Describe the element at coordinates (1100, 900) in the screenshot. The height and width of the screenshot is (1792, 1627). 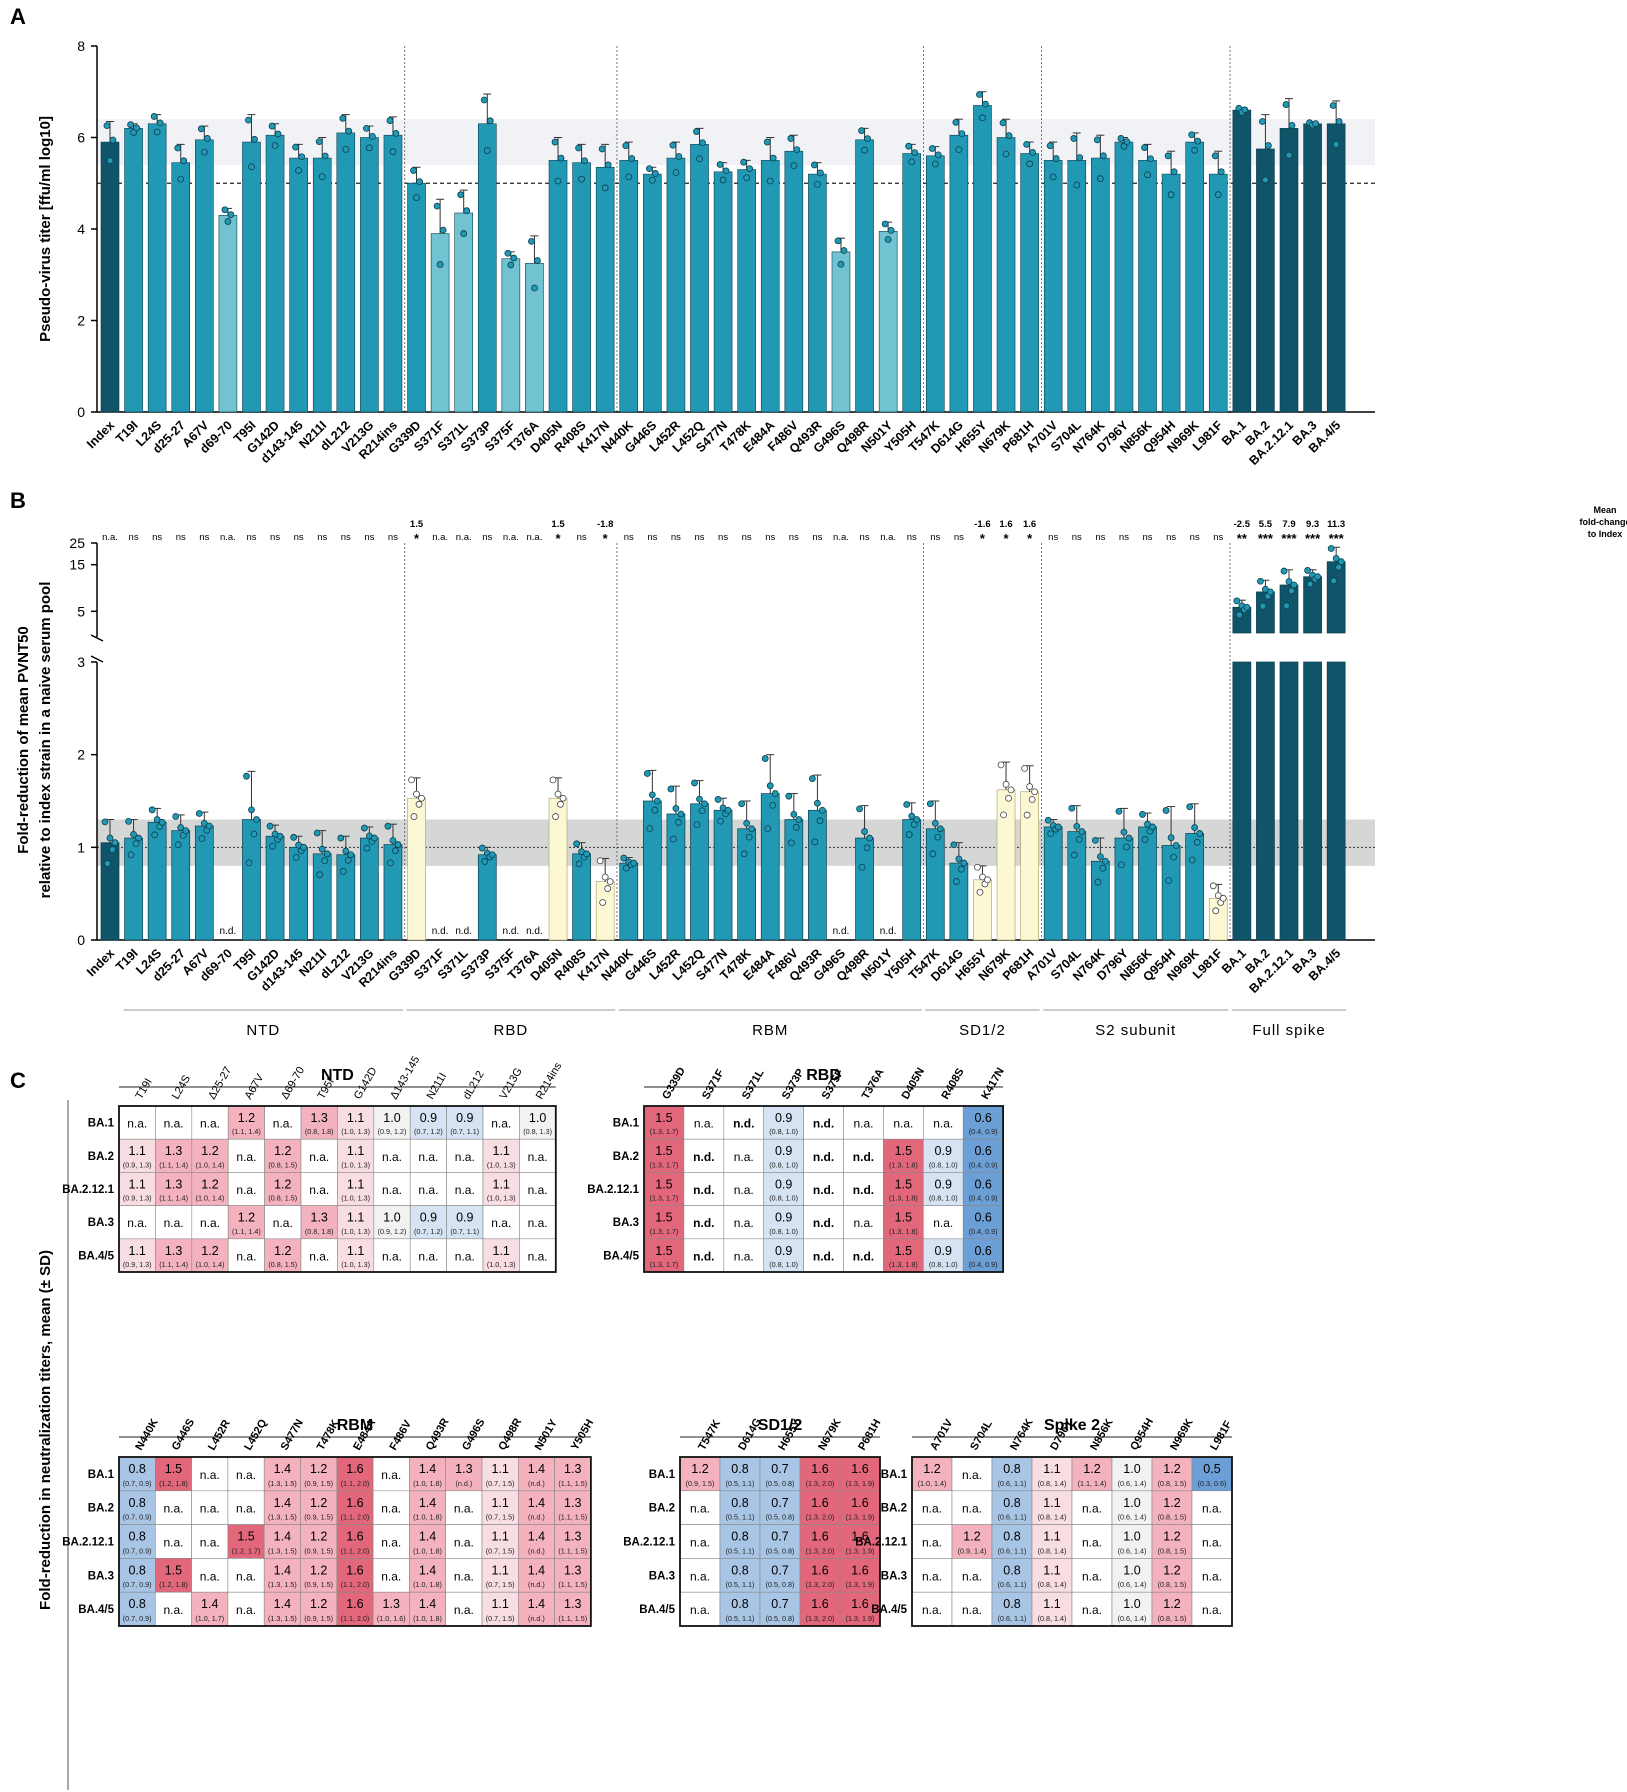
I see `bar-N764K` at that location.